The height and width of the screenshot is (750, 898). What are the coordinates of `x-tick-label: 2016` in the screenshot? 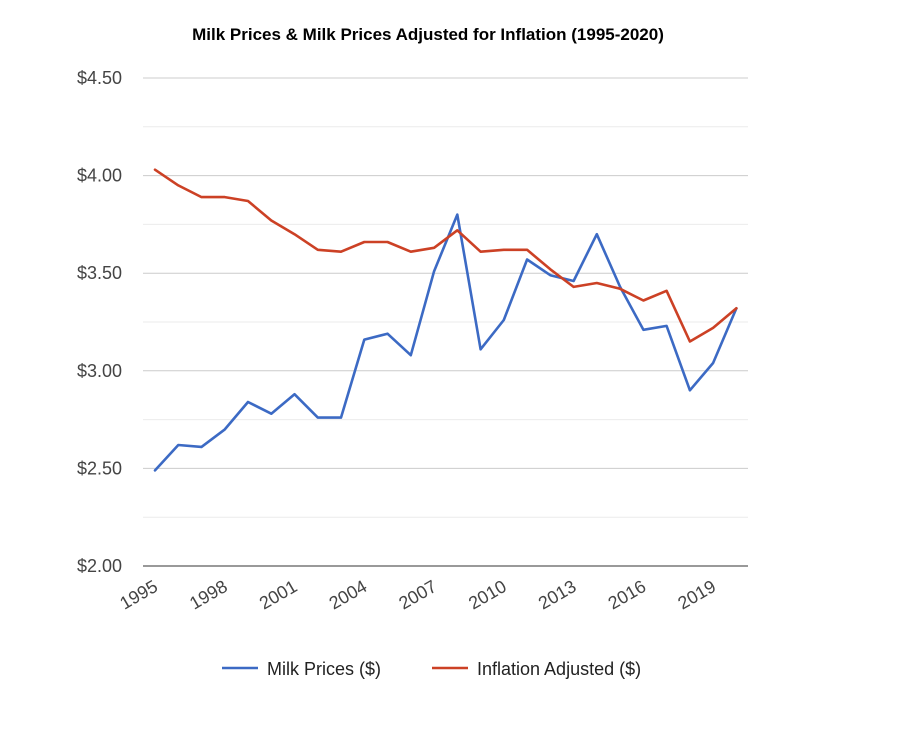 It's located at (627, 594).